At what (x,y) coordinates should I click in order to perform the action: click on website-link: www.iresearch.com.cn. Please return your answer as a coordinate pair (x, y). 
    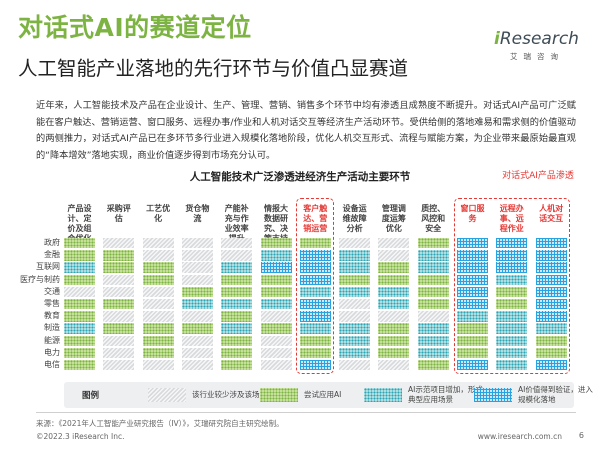
    Looking at the image, I should click on (519, 436).